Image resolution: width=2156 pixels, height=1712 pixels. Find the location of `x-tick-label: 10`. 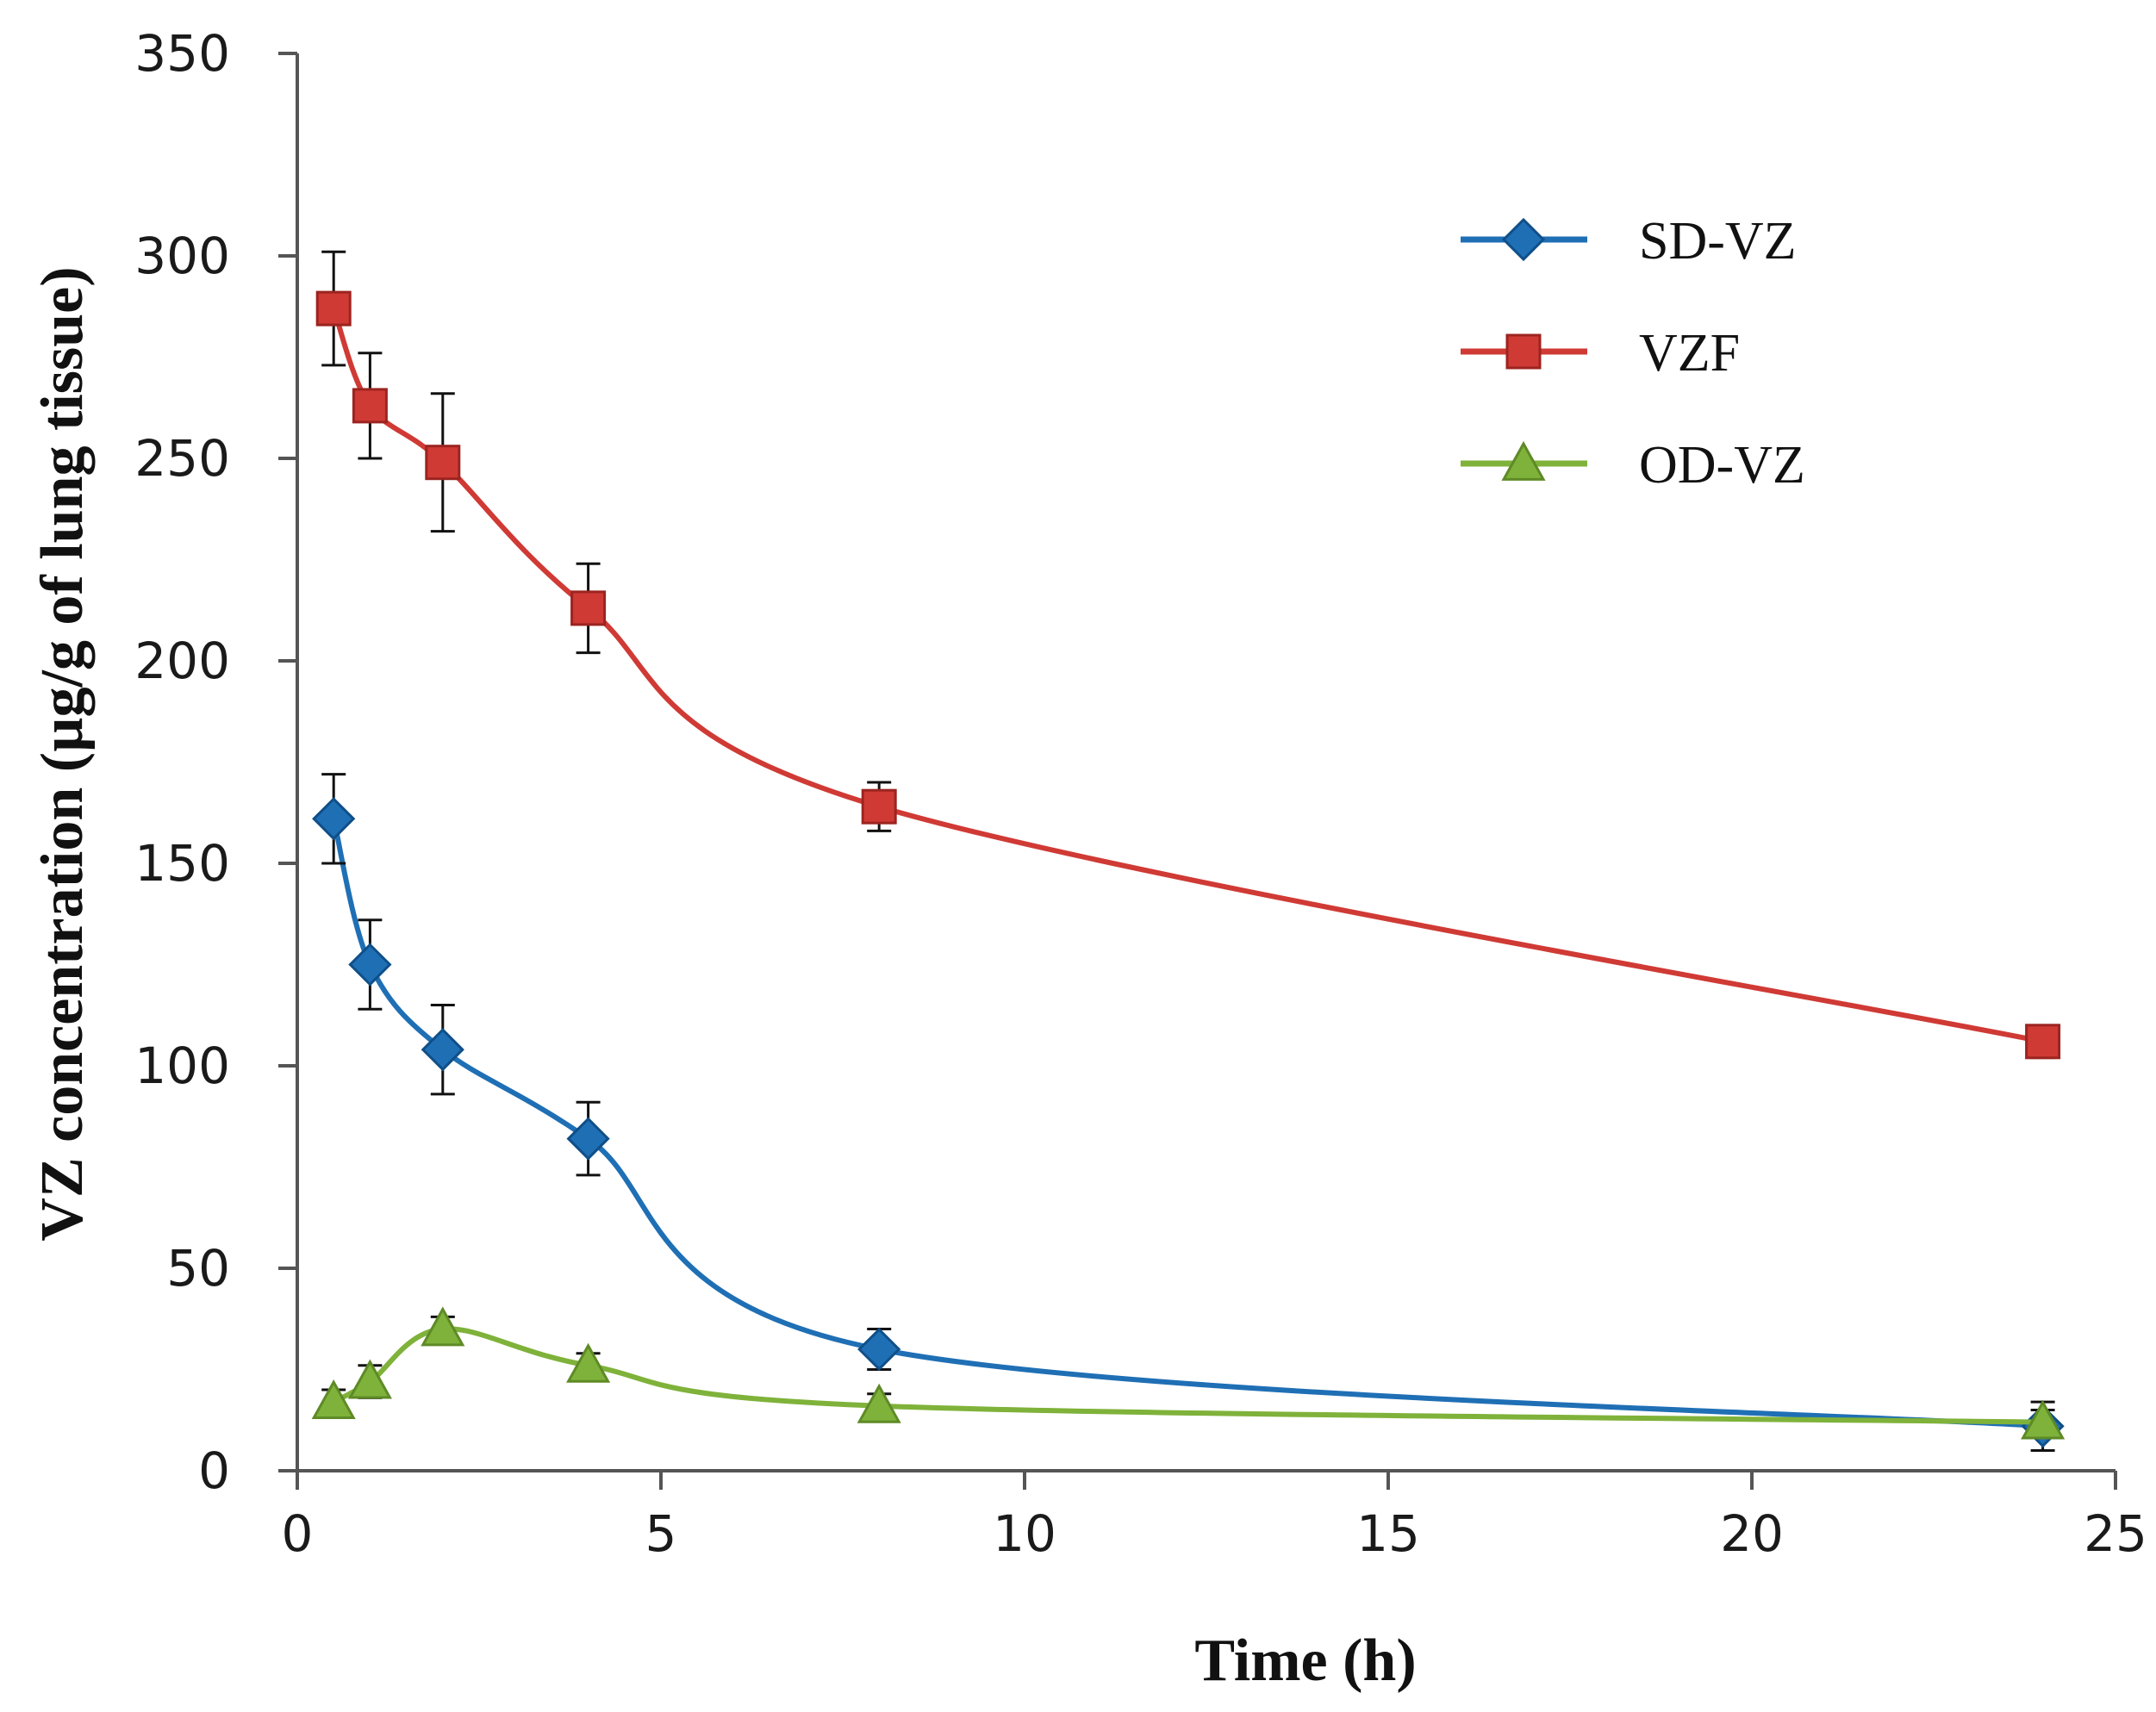

x-tick-label: 10 is located at coordinates (1024, 1533).